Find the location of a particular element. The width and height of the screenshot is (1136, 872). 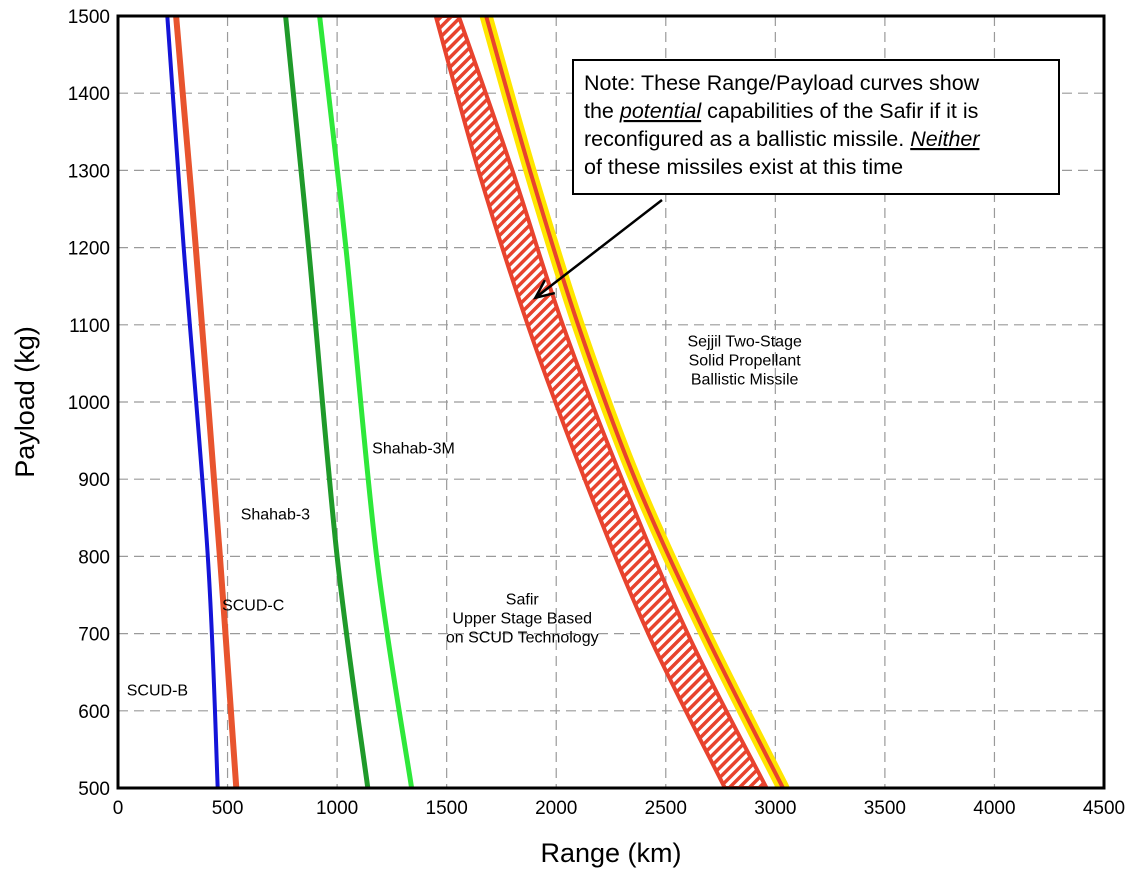

y-tick-label: 900 is located at coordinates (94, 480).